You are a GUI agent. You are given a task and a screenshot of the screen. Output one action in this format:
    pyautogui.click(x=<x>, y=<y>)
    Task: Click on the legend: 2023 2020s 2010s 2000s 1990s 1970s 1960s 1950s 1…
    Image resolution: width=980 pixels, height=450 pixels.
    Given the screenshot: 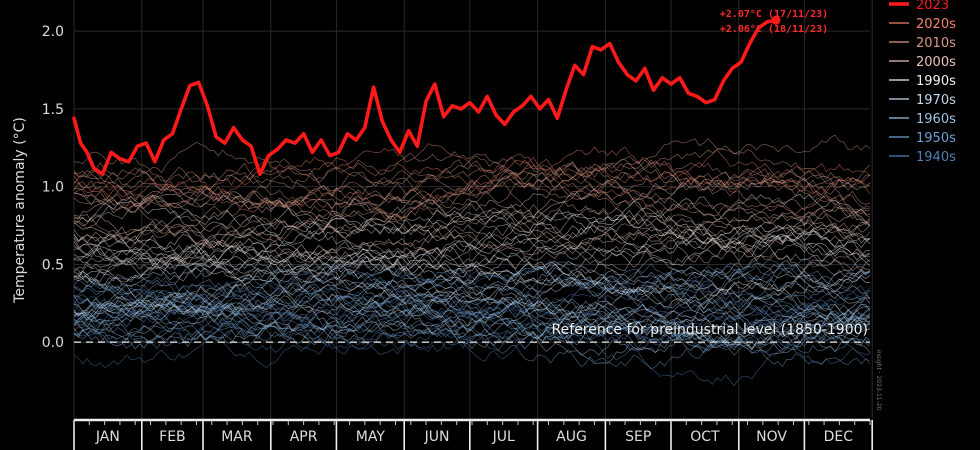 What is the action you would take?
    pyautogui.click(x=922, y=82)
    